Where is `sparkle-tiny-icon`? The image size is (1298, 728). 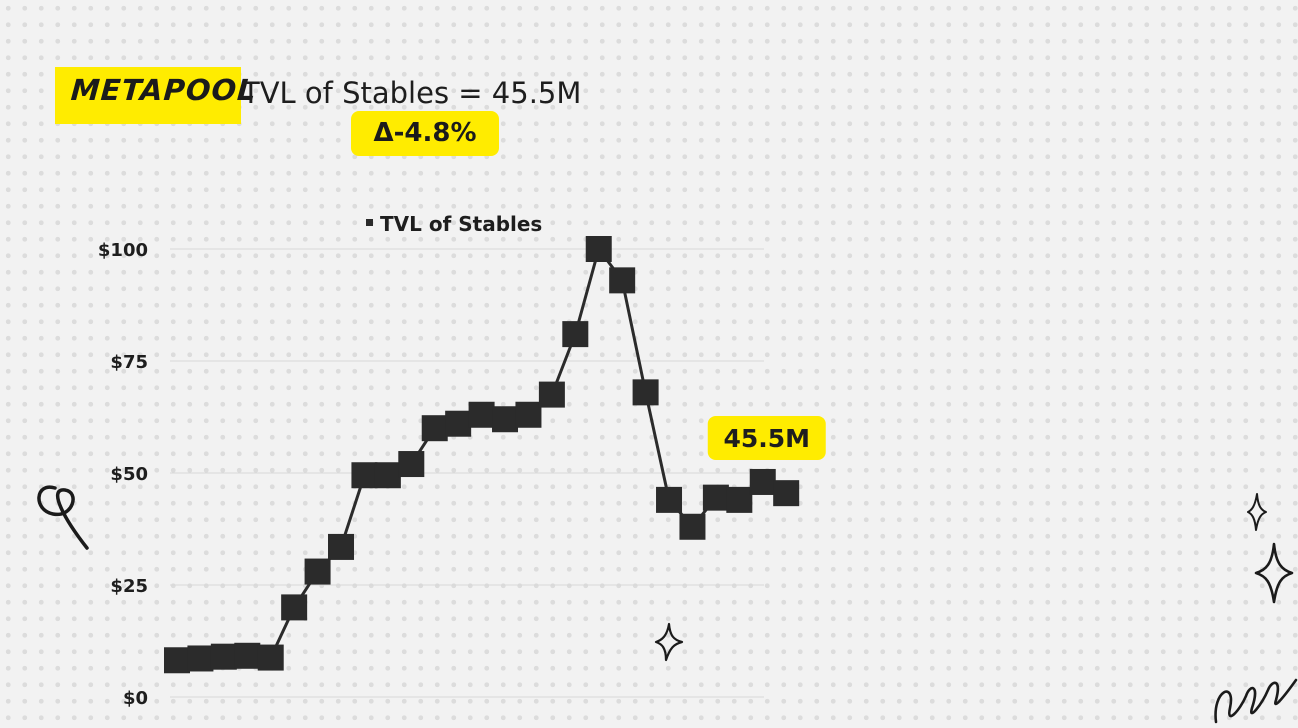 sparkle-tiny-icon is located at coordinates (1257, 512).